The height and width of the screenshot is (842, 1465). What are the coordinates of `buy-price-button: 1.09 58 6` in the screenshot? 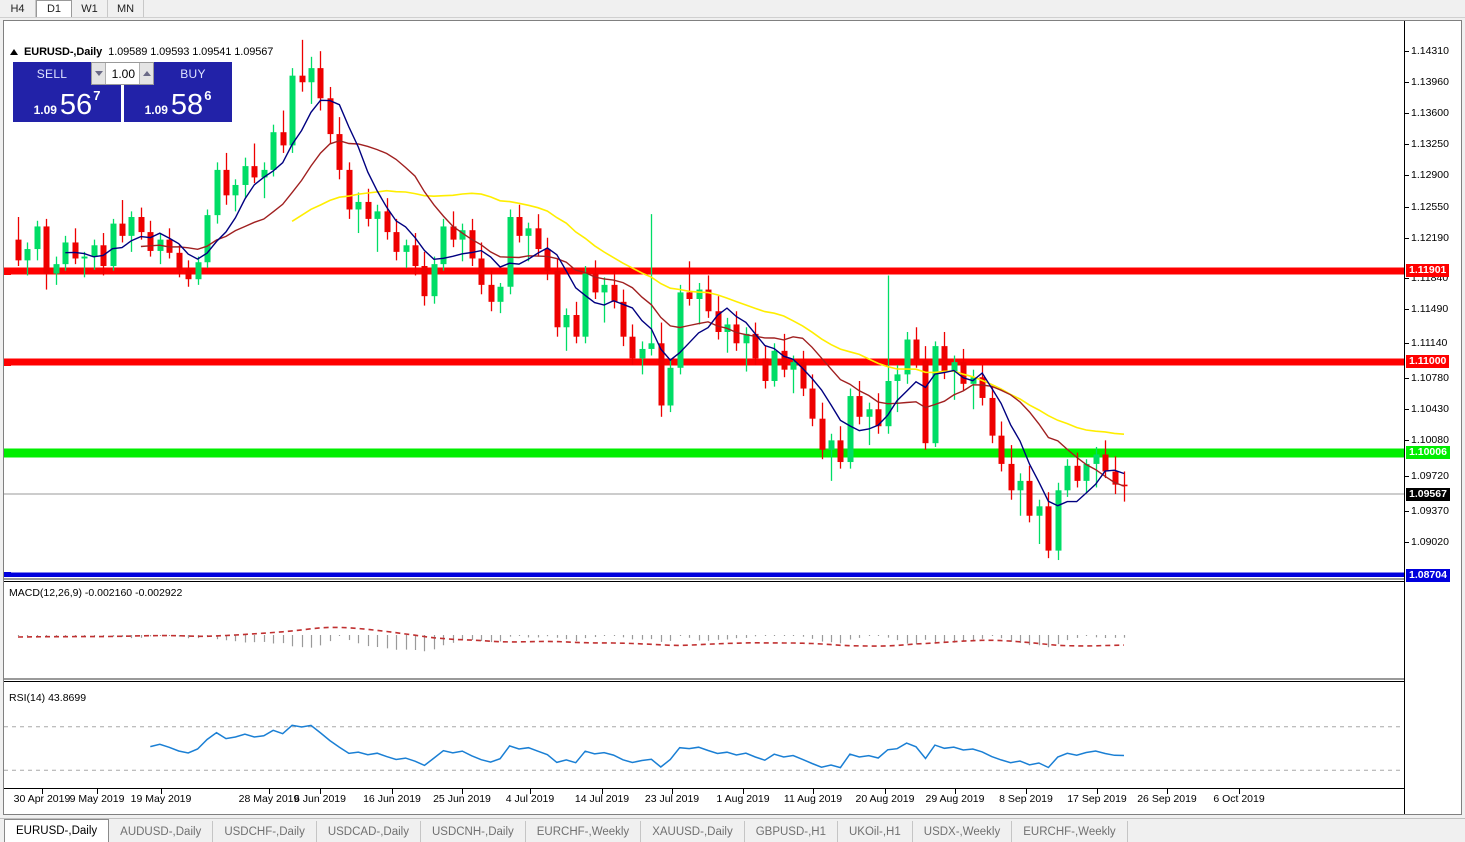 It's located at (178, 103).